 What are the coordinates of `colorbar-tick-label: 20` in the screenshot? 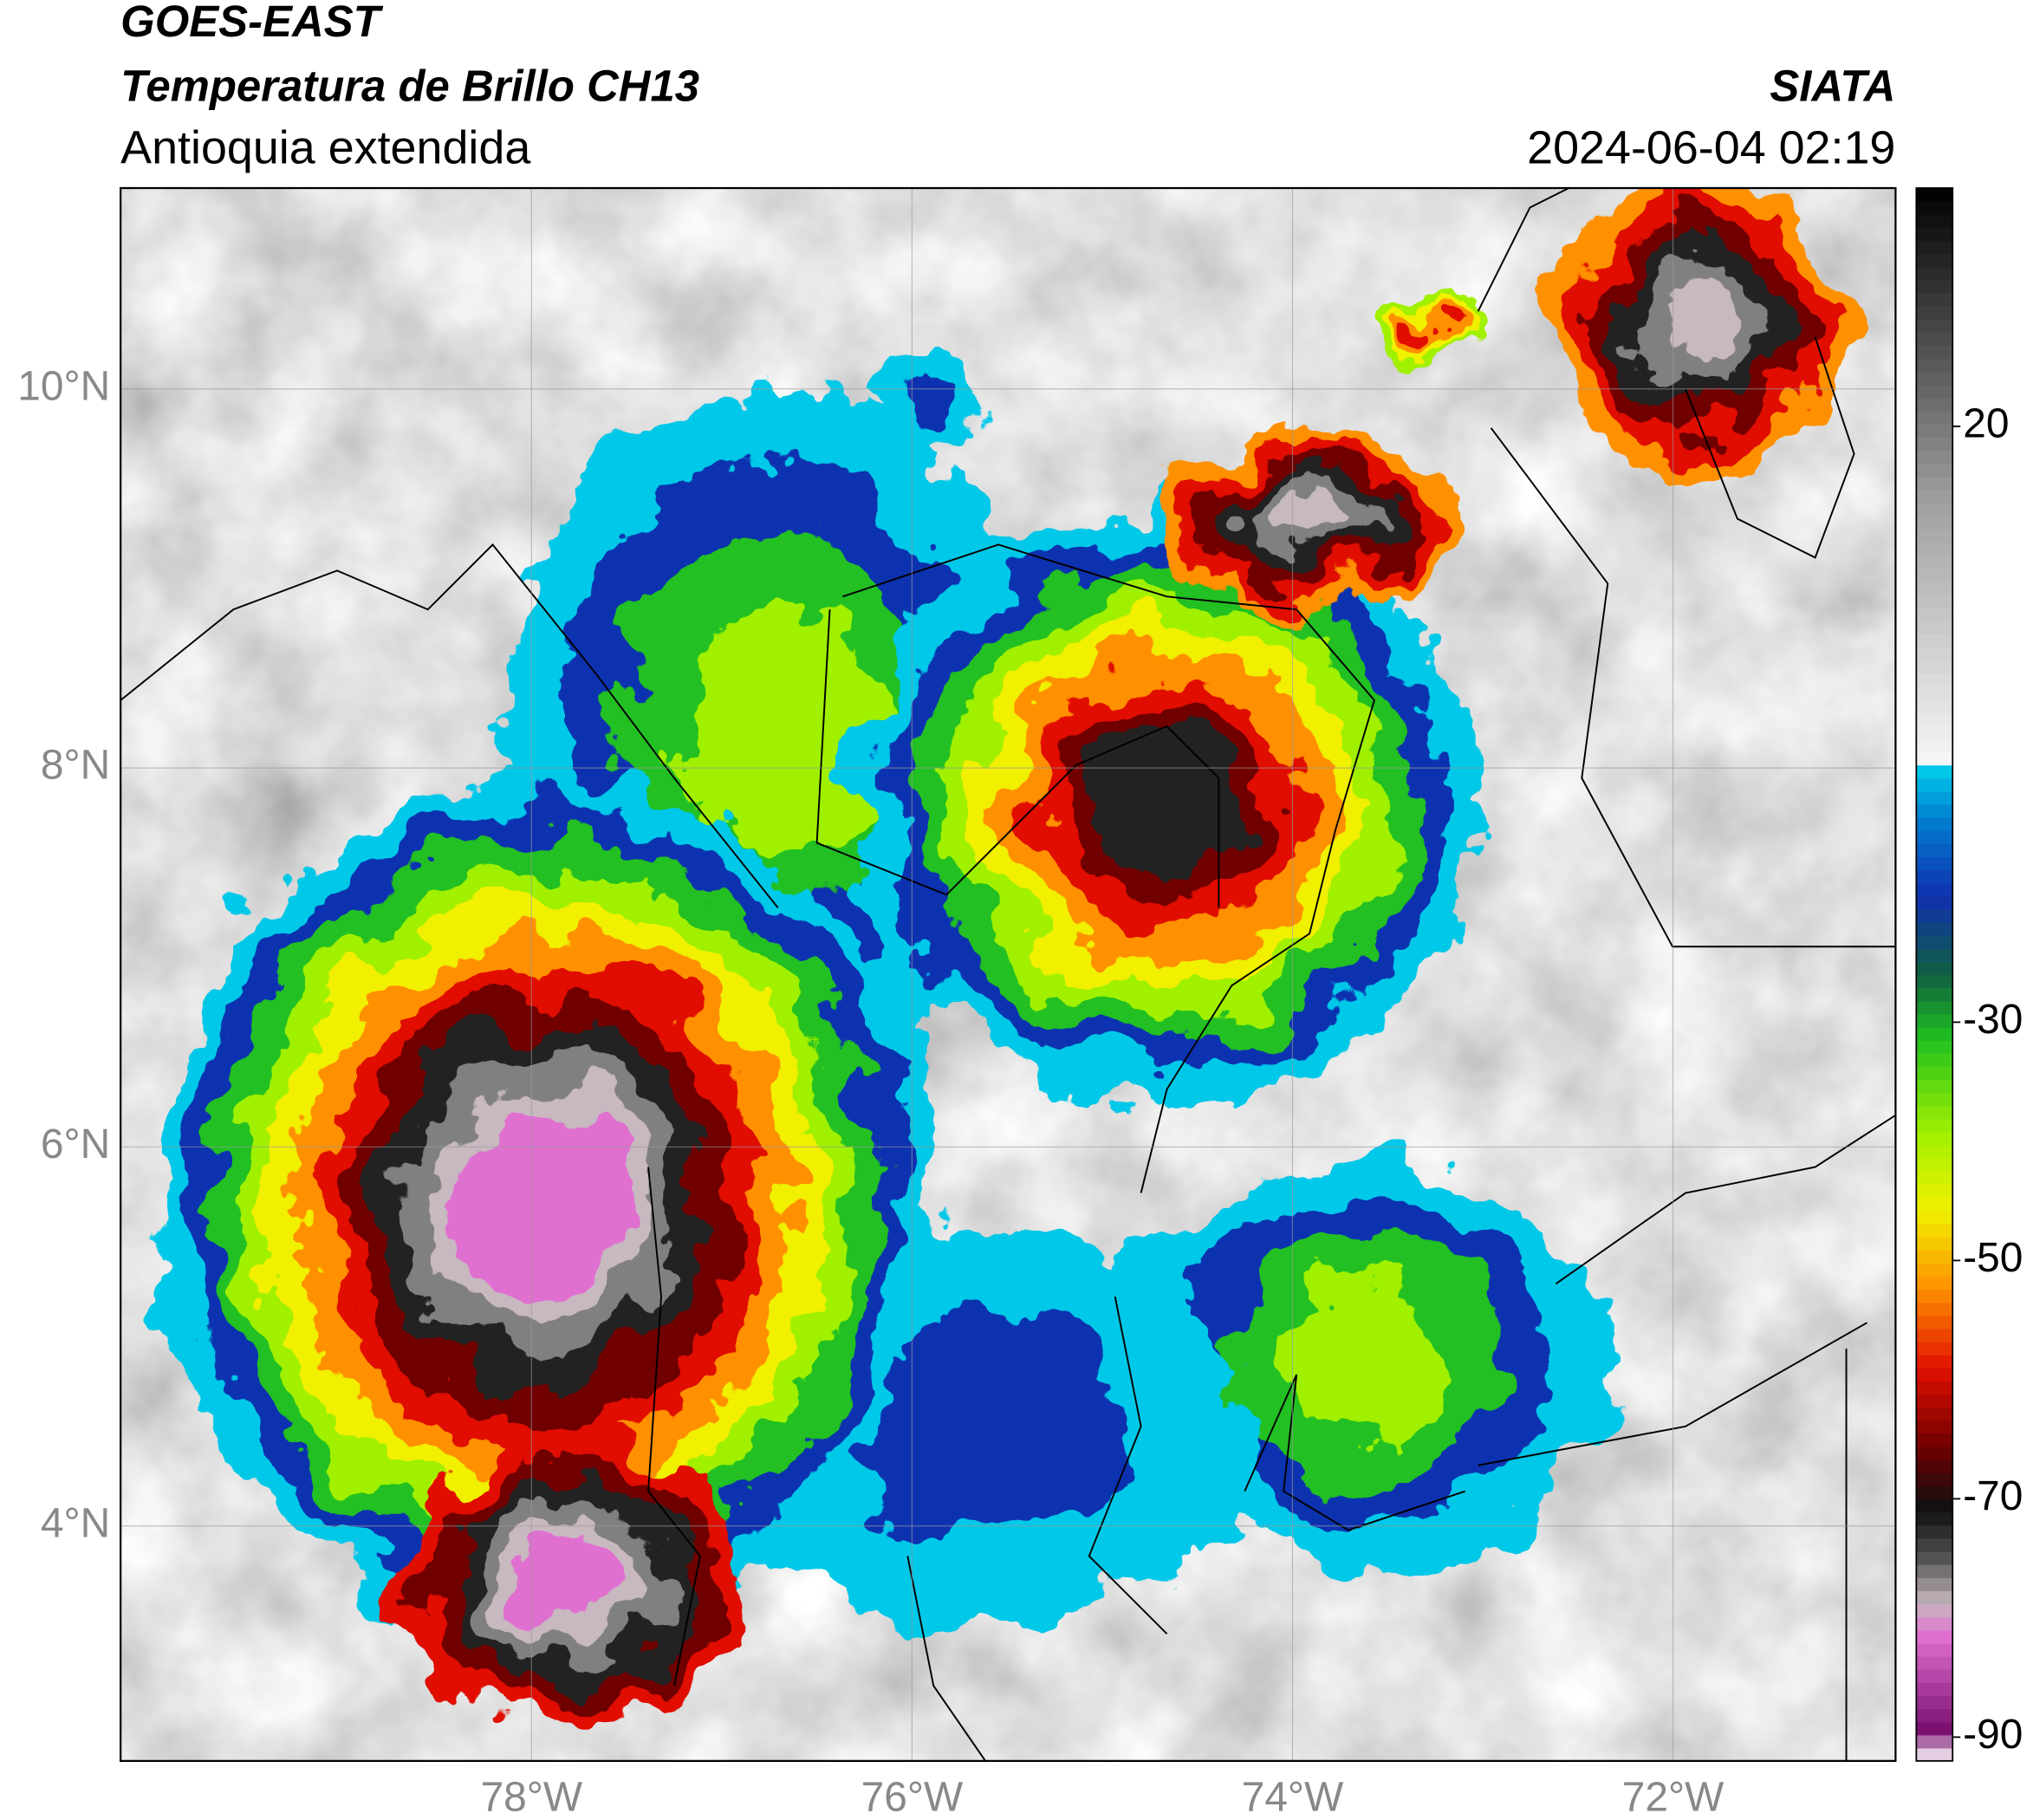 It's located at (1986, 424).